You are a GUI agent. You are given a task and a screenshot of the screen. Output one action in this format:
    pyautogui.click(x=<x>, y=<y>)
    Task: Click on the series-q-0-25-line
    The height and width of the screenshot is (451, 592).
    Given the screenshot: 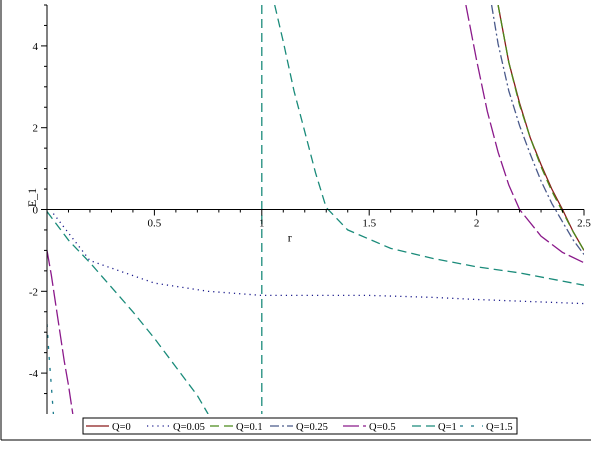 What is the action you would take?
    pyautogui.click(x=537, y=130)
    